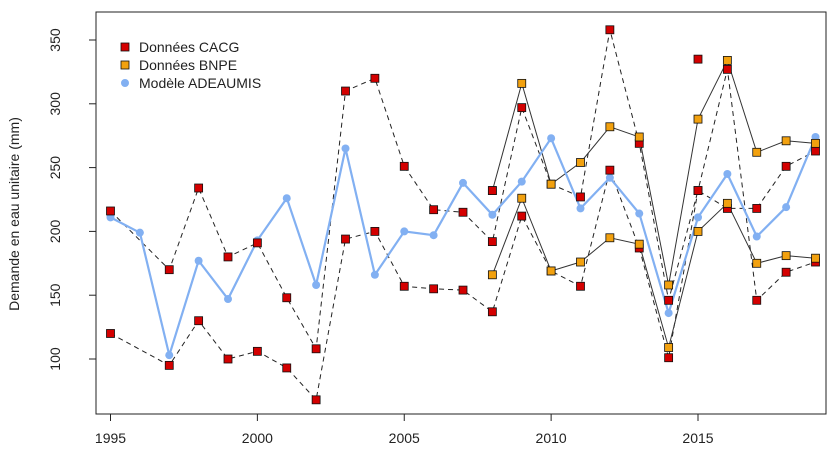  Describe the element at coordinates (71, 199) in the screenshot. I see `y-axis: 100 150 200 250 300 350` at that location.